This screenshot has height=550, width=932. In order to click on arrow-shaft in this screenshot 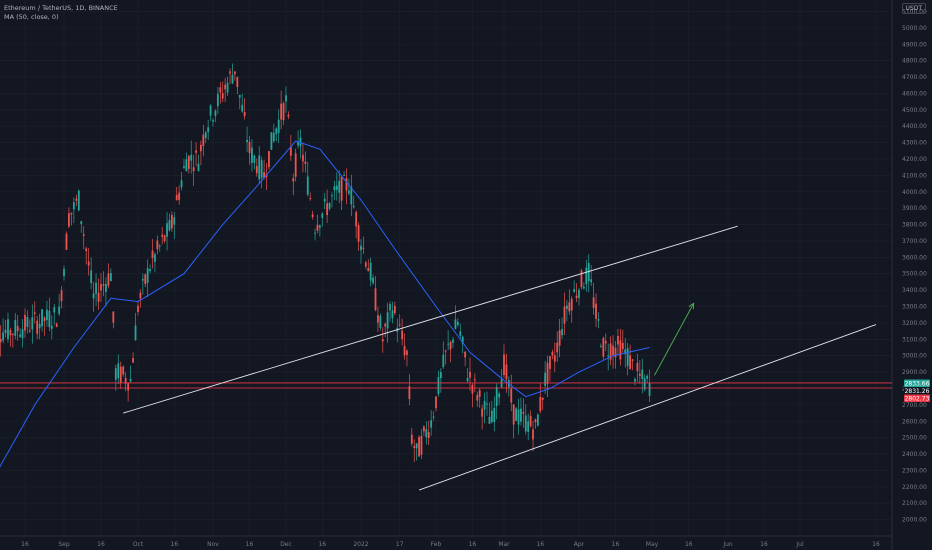, I will do `click(674, 339)`.